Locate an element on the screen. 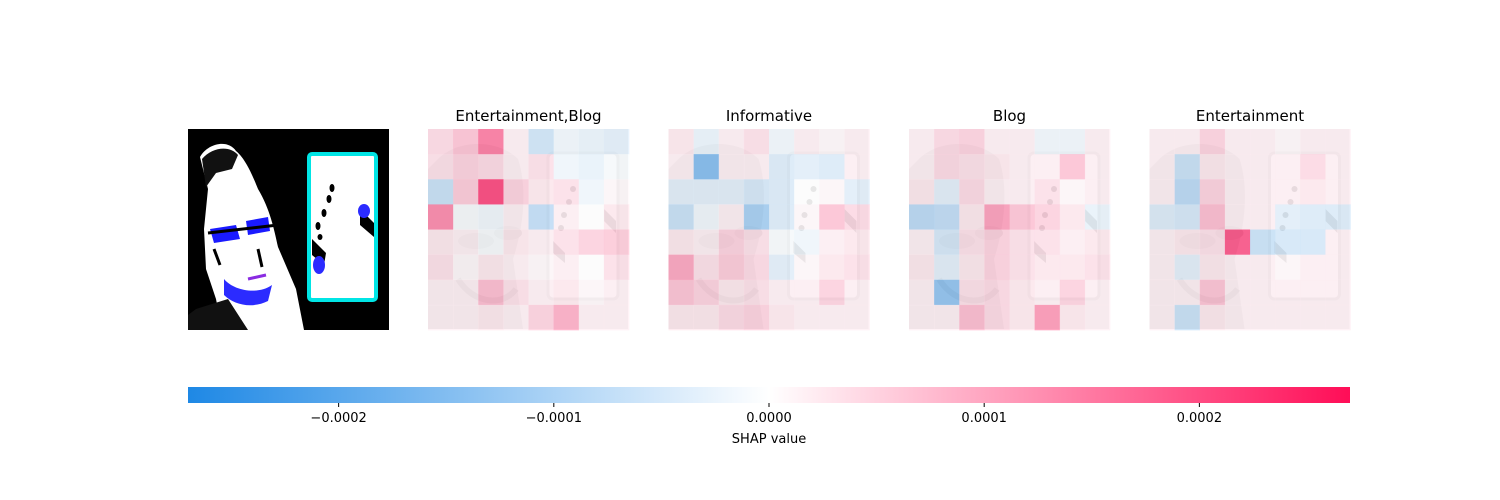 This screenshot has width=1500, height=500. colorbar-label: SHAP value is located at coordinates (769, 439).